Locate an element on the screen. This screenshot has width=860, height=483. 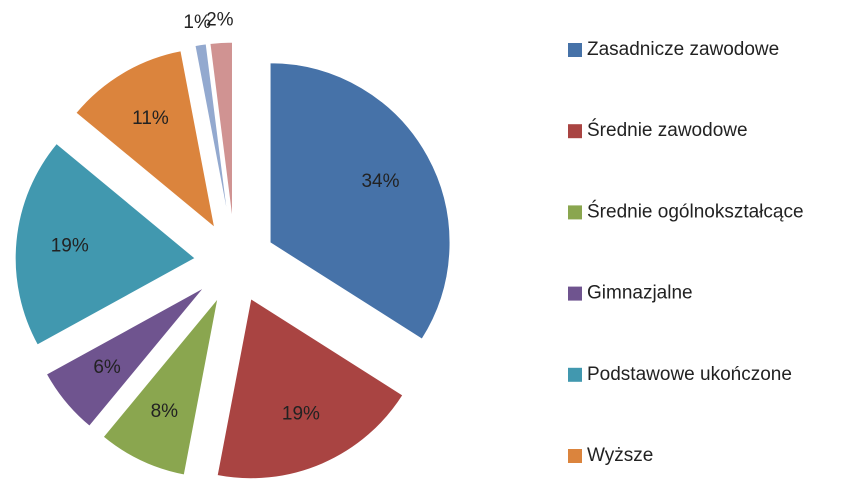
data-label: 6% is located at coordinates (107, 367).